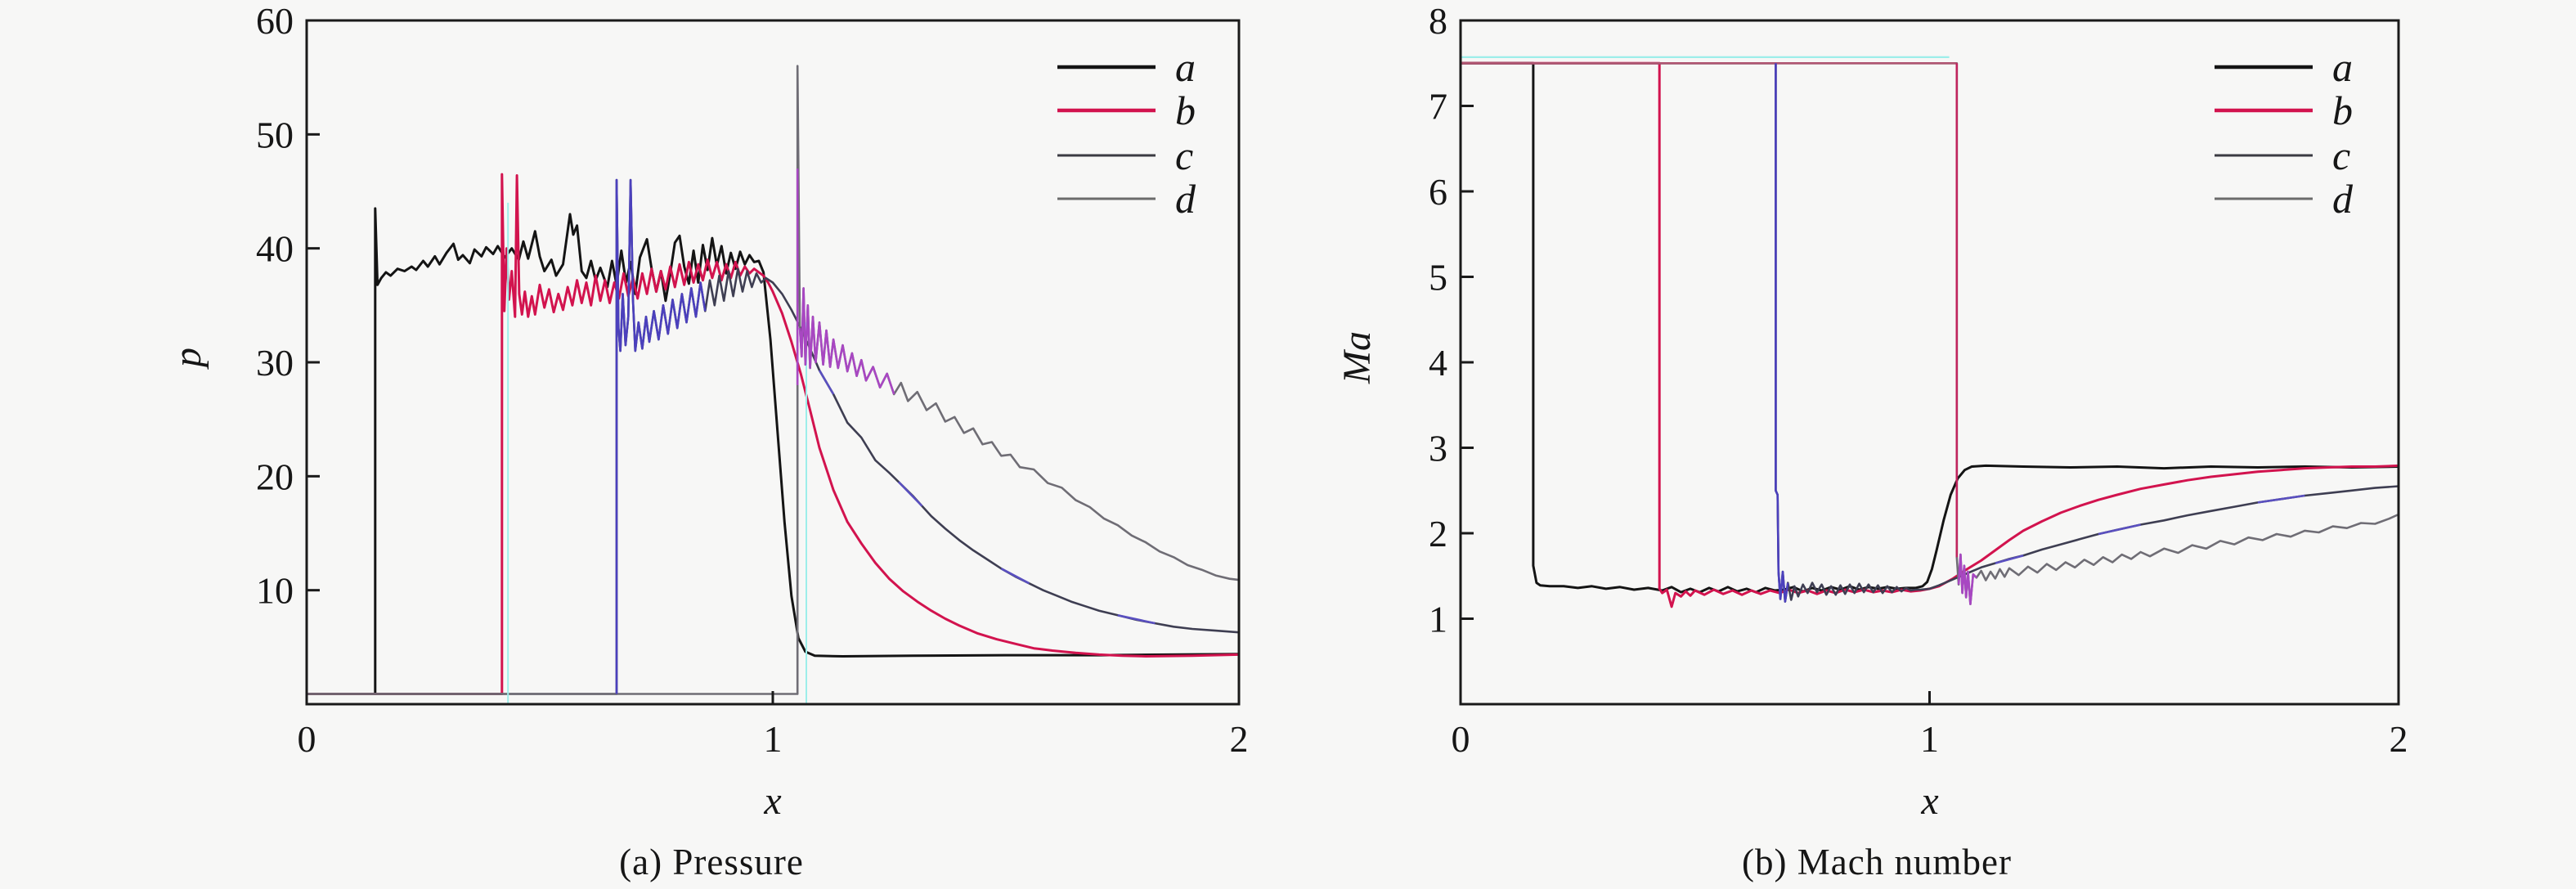 The width and height of the screenshot is (2576, 889). I want to click on y-tick-label: 3, so click(1438, 448).